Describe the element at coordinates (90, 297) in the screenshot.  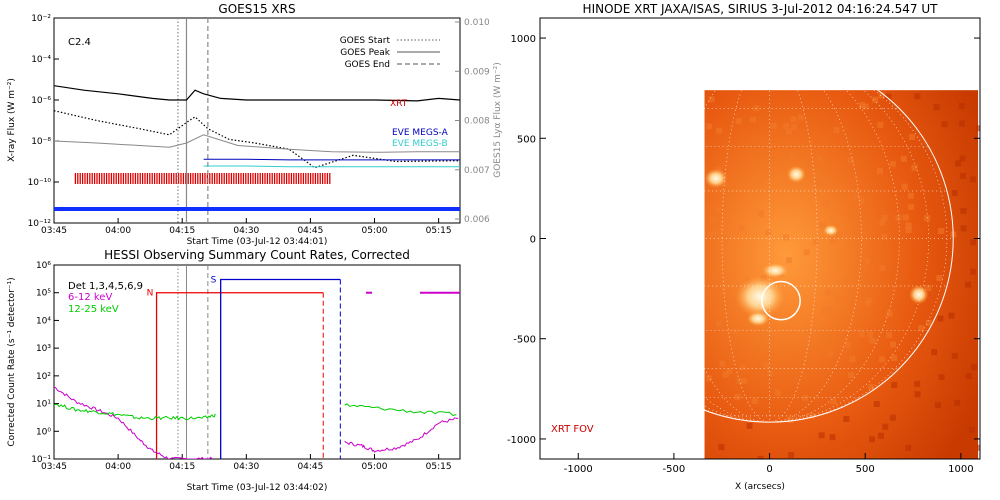
I see `hessi-legend-6-12: 6-12 keV` at that location.